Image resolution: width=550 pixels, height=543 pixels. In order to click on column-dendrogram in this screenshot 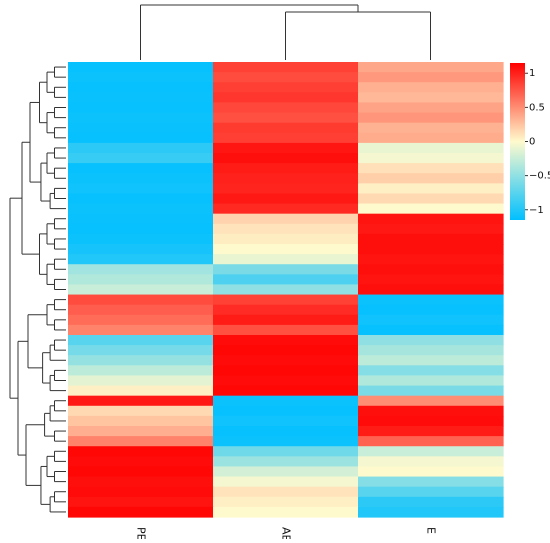, I will do `click(285, 32)`.